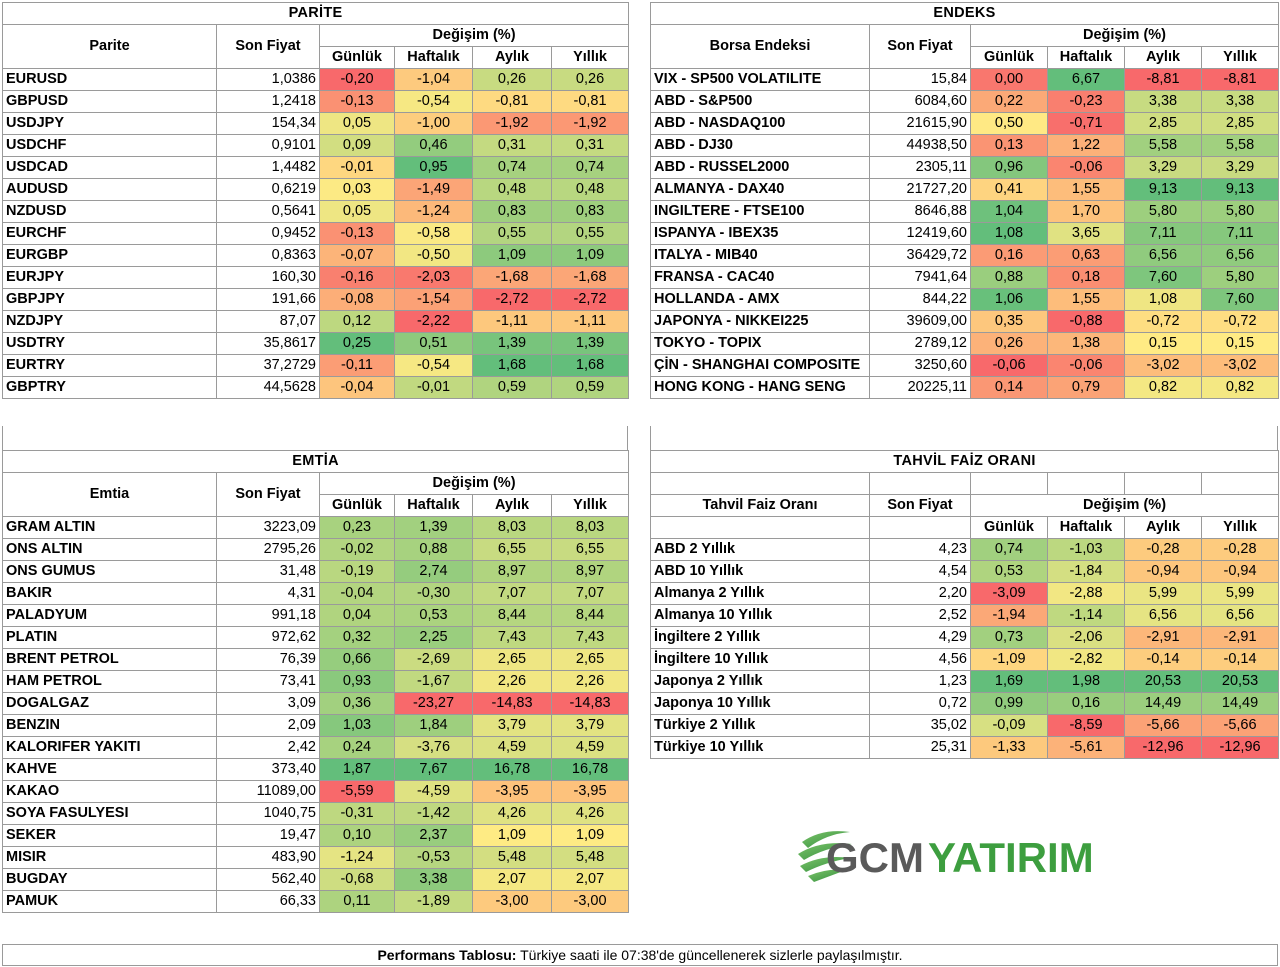 The image size is (1280, 967). What do you see at coordinates (315, 13) in the screenshot?
I see `parite-title: PARİTE` at bounding box center [315, 13].